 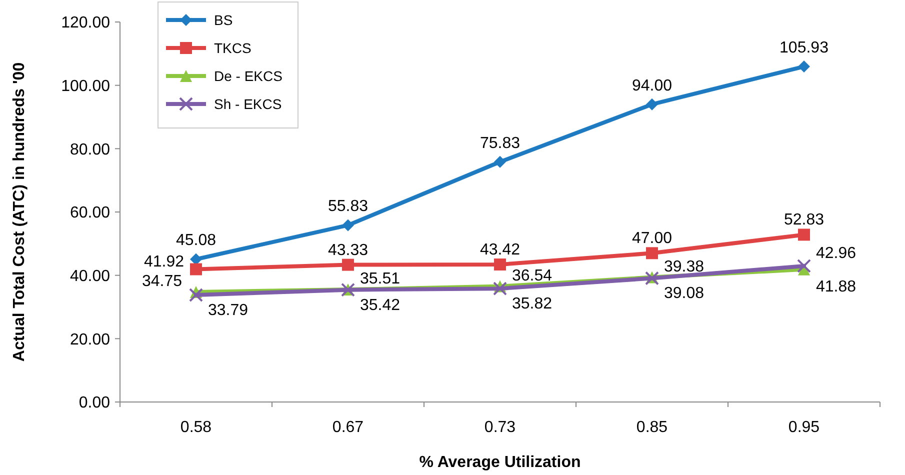 I want to click on x-tick-label: 0.58, so click(x=196, y=427).